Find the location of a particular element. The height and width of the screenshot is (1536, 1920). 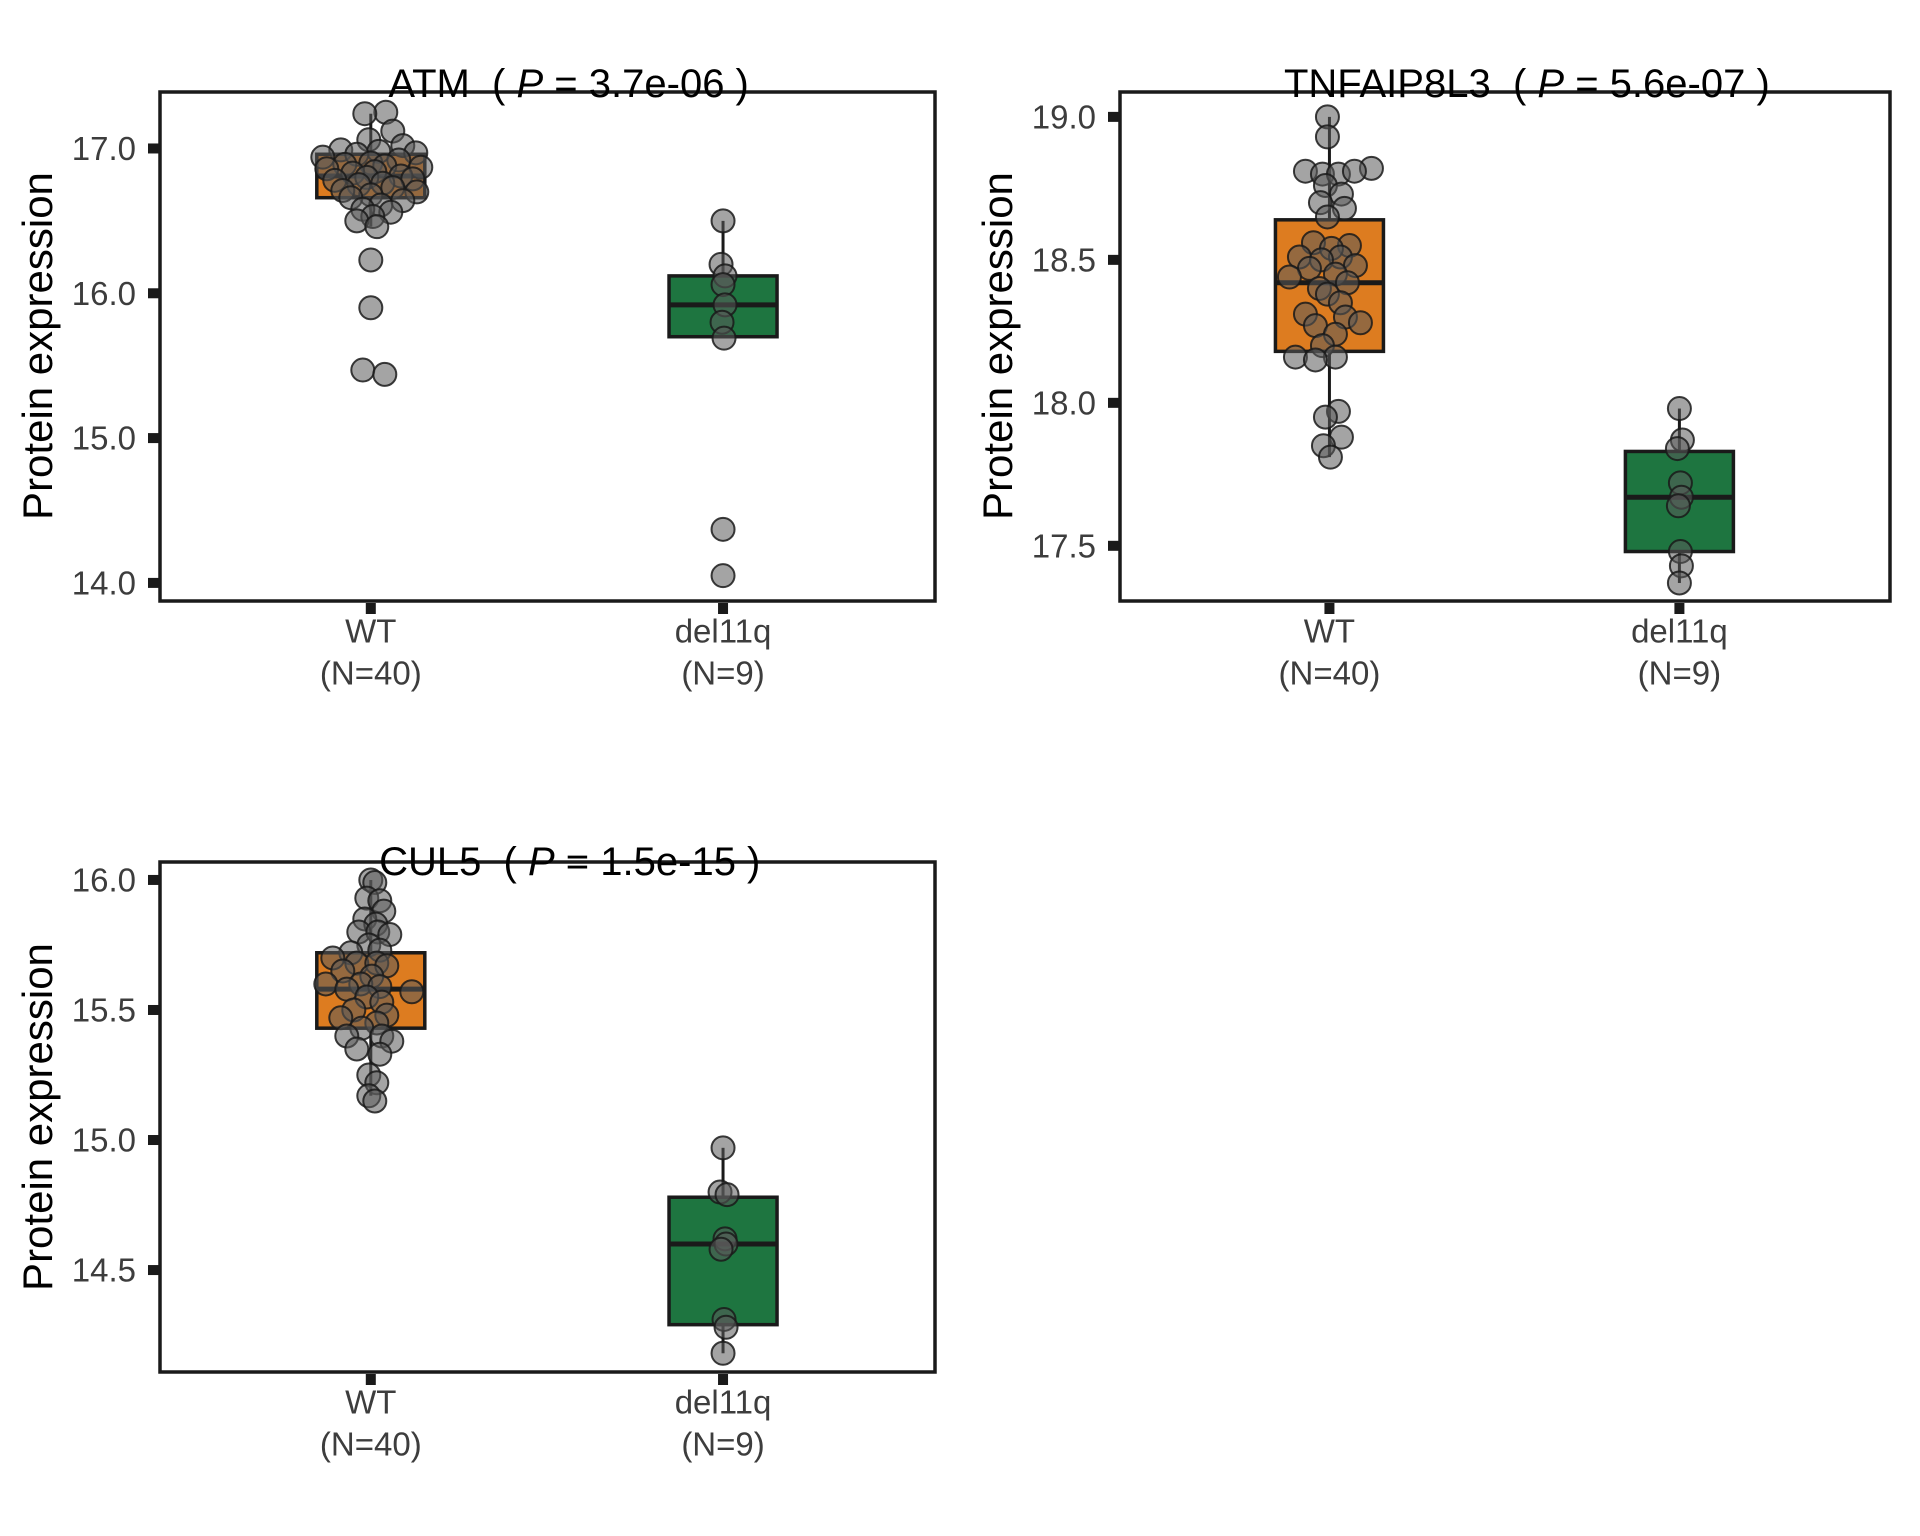

p-value-text: = 1.5e-15 ) is located at coordinates (657, 862).